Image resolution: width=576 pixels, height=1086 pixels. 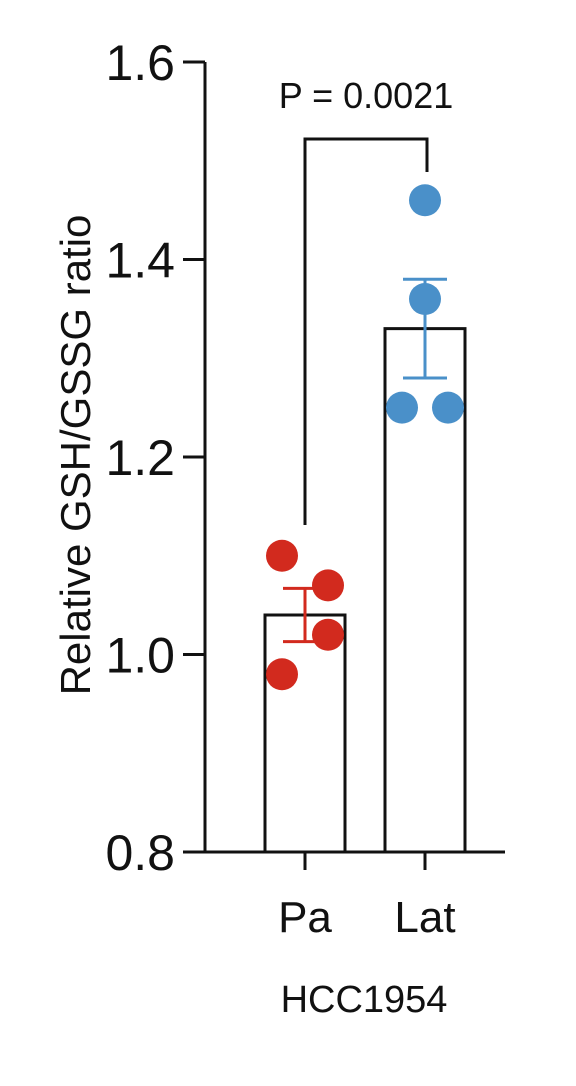 What do you see at coordinates (366, 95) in the screenshot?
I see `p-value-label: P = 0.0021` at bounding box center [366, 95].